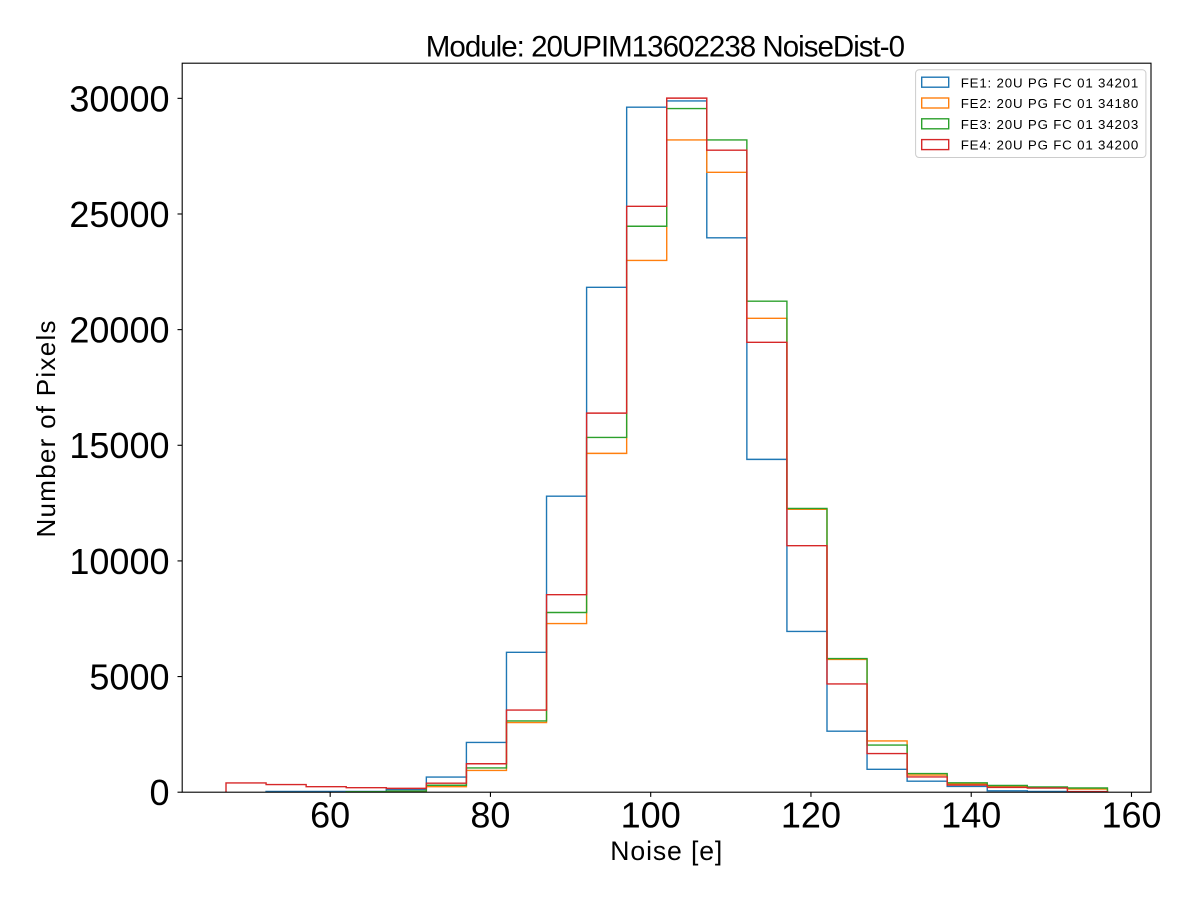  What do you see at coordinates (1050, 124) in the screenshot?
I see `svg-text: FE3: 20U PG FC 01 34203` at bounding box center [1050, 124].